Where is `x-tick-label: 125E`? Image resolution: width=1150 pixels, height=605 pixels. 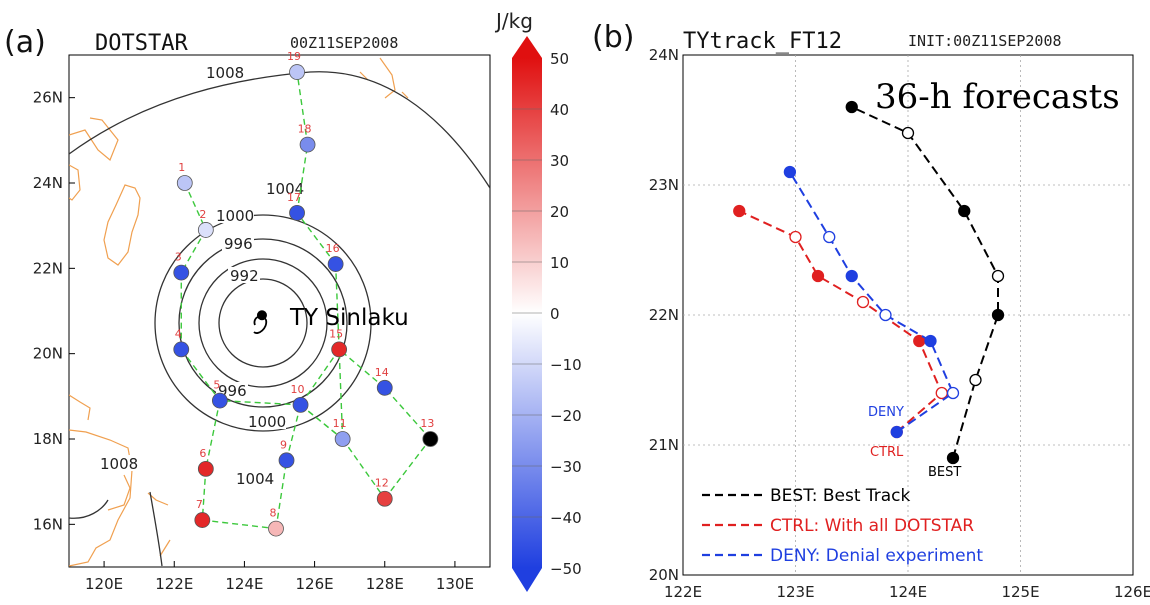
x-tick-label: 125E is located at coordinates (1020, 592).